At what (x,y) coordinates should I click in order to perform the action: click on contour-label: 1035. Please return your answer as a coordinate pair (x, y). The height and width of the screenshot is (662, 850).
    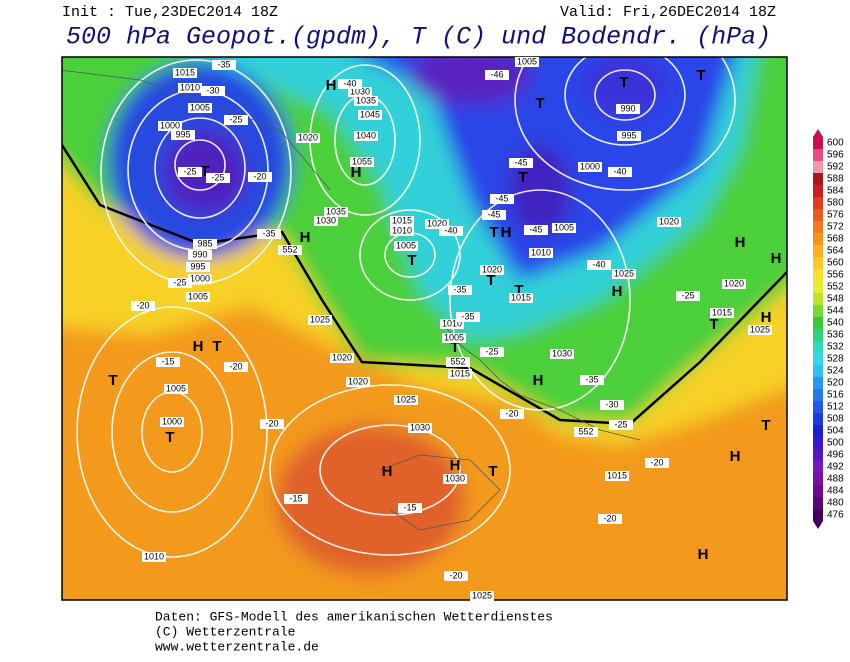
    Looking at the image, I should click on (336, 211).